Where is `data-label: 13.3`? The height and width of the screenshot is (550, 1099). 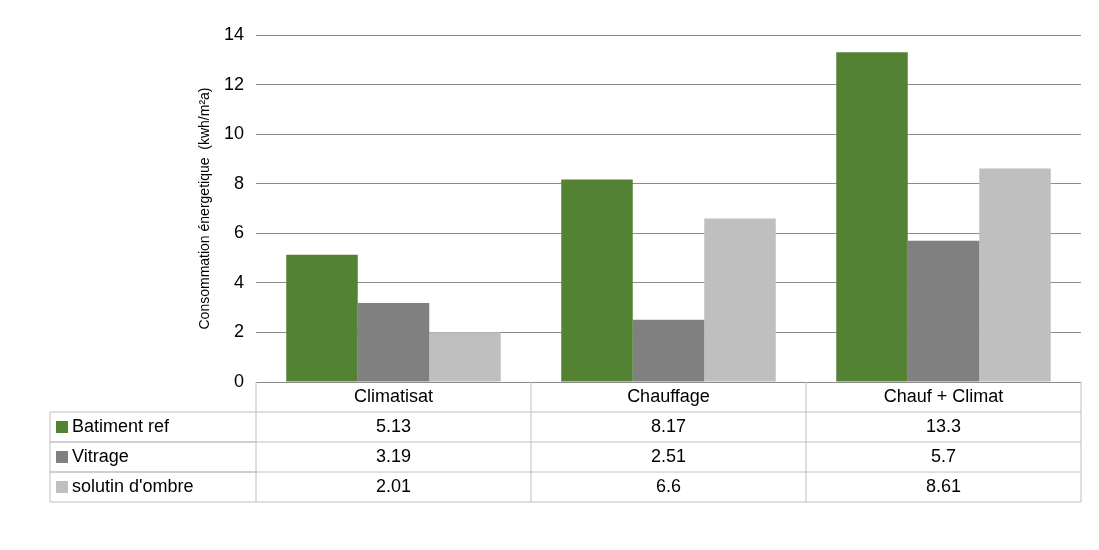 data-label: 13.3 is located at coordinates (943, 425).